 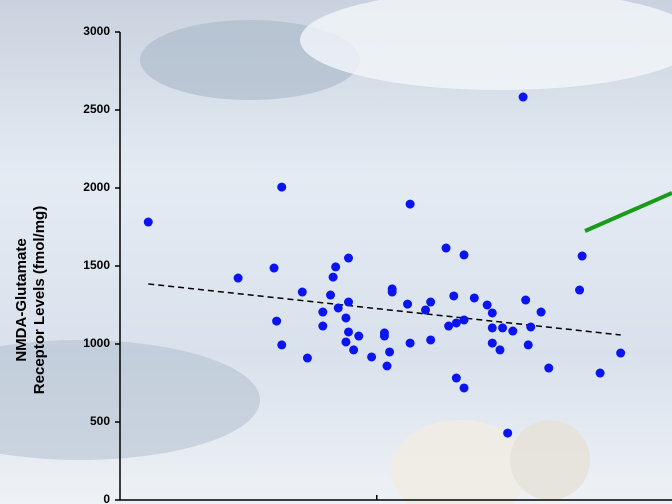 What do you see at coordinates (486, 45) in the screenshot?
I see `snow-highlight` at bounding box center [486, 45].